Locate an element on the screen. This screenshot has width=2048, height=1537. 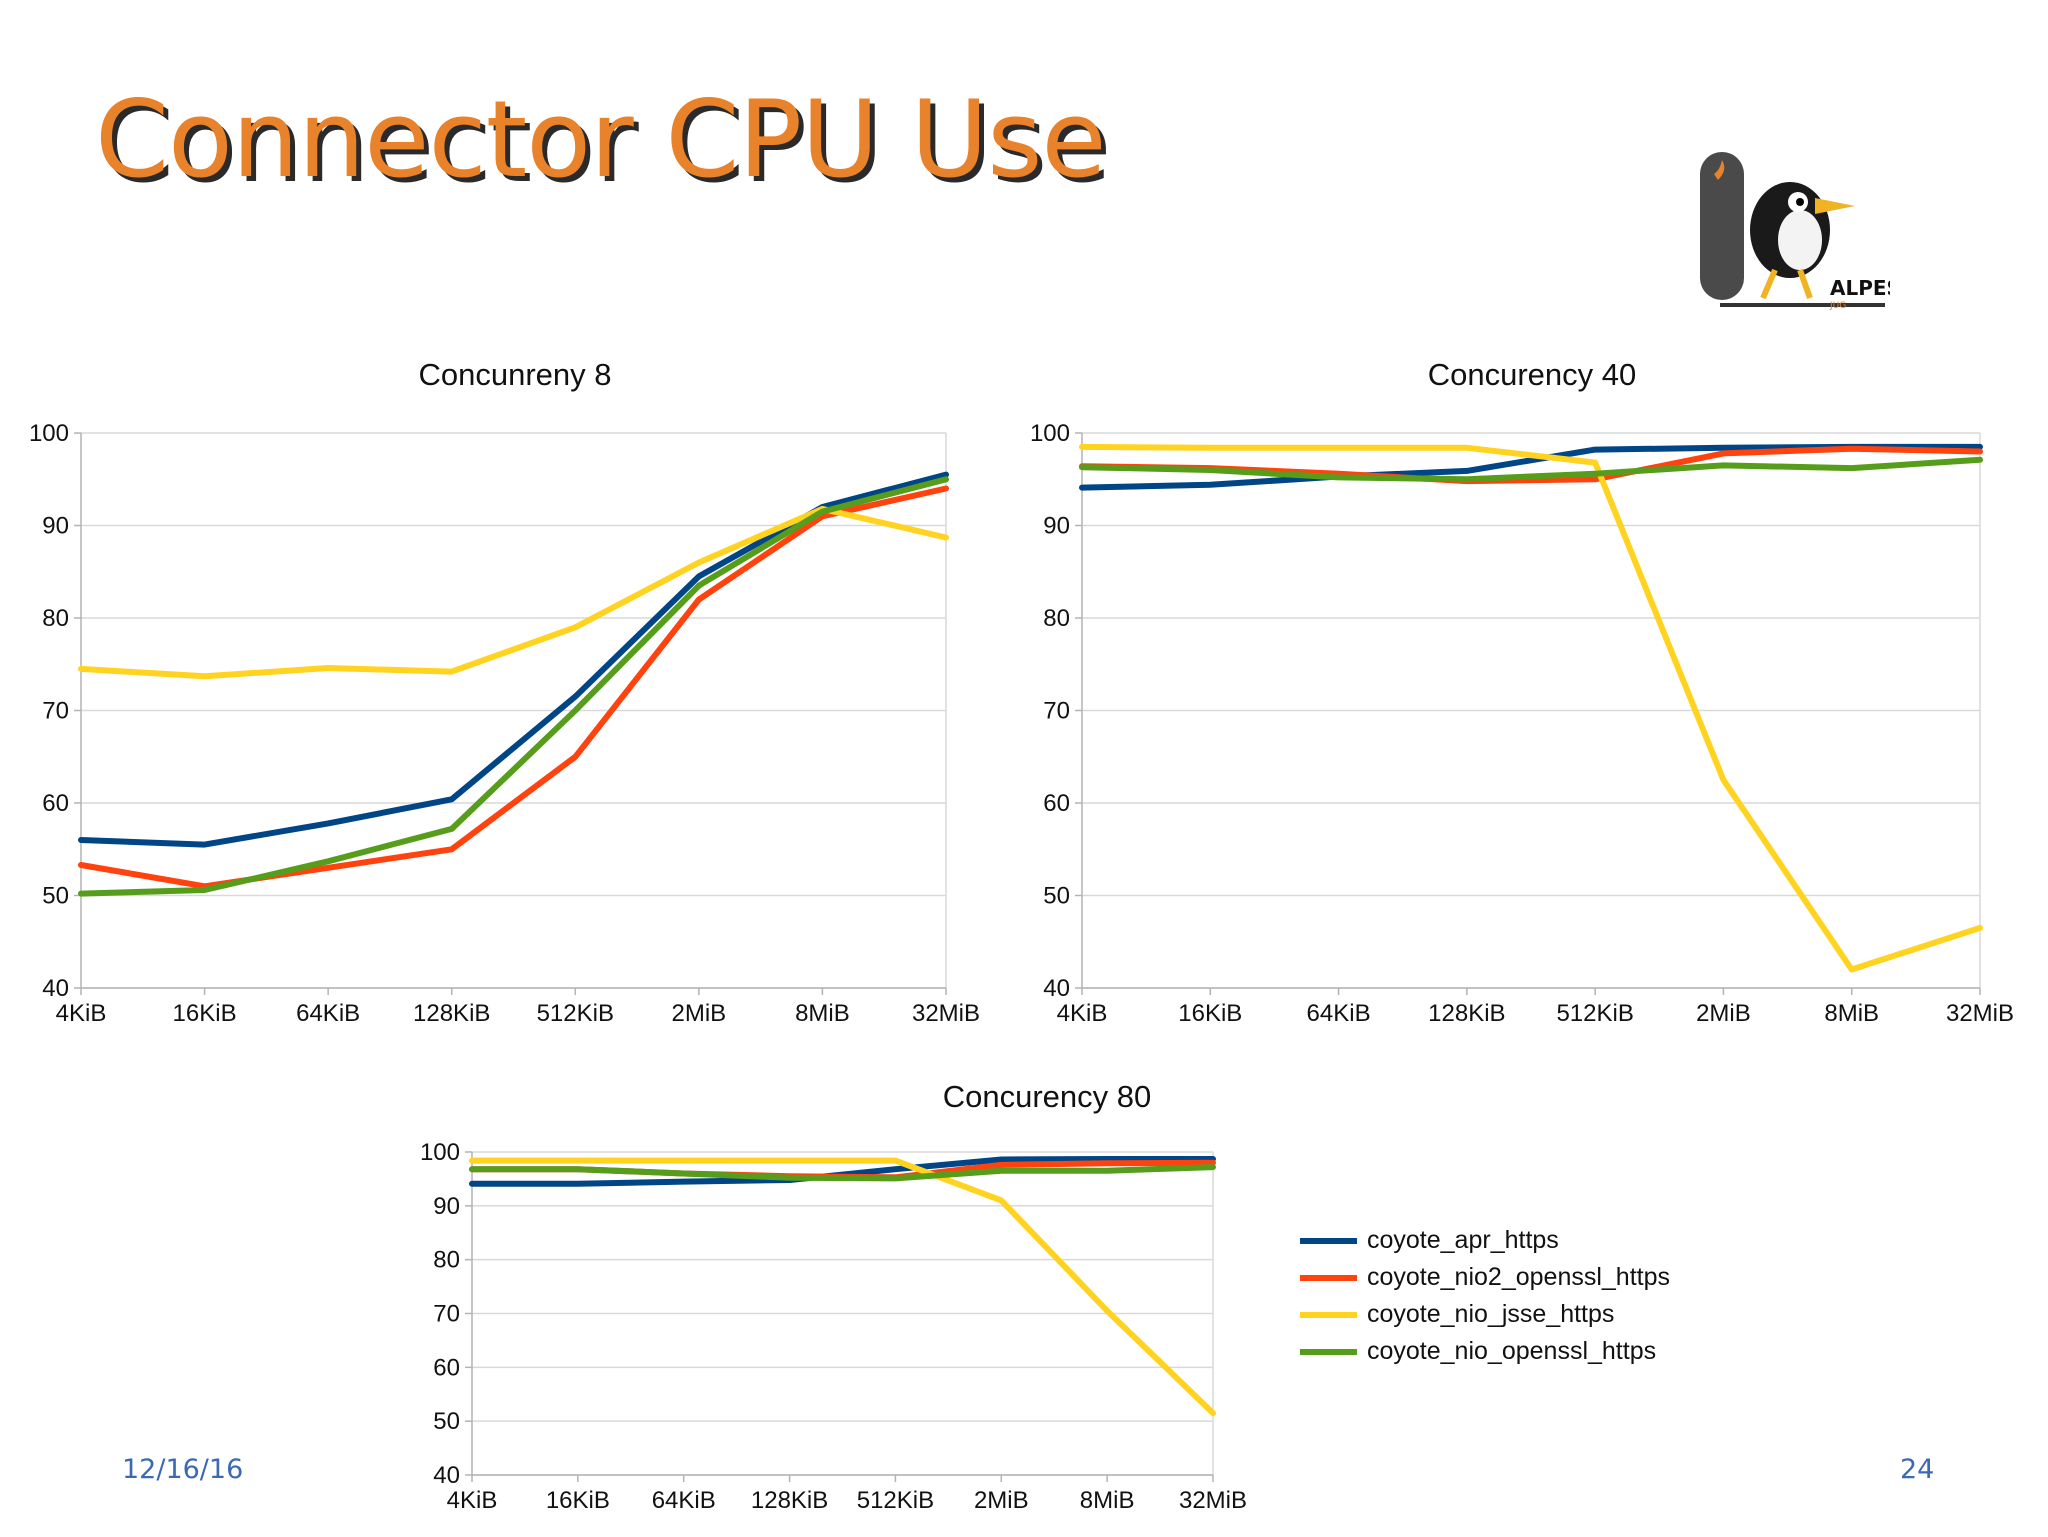
legend-item: coyote_apr_https is located at coordinates (1485, 1240).